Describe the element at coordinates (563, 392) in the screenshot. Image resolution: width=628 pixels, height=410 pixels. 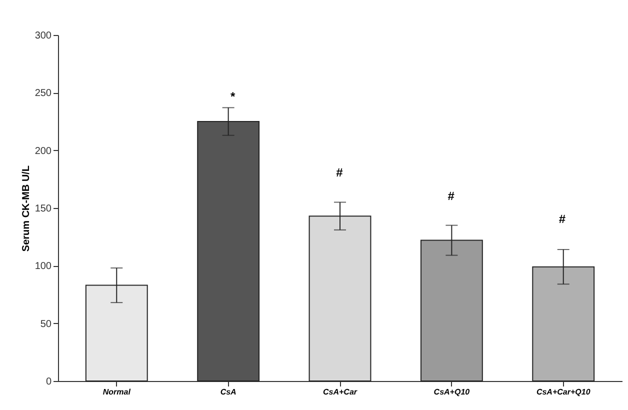
I see `x-tick-label: CsA+Car+Q10` at that location.